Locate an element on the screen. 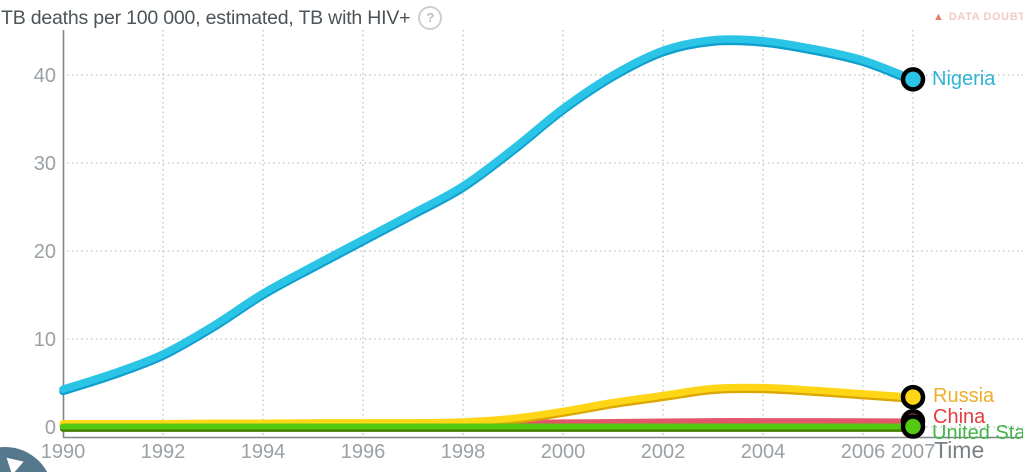 The image size is (1023, 472). y-tick-label: 30 is located at coordinates (45, 164).